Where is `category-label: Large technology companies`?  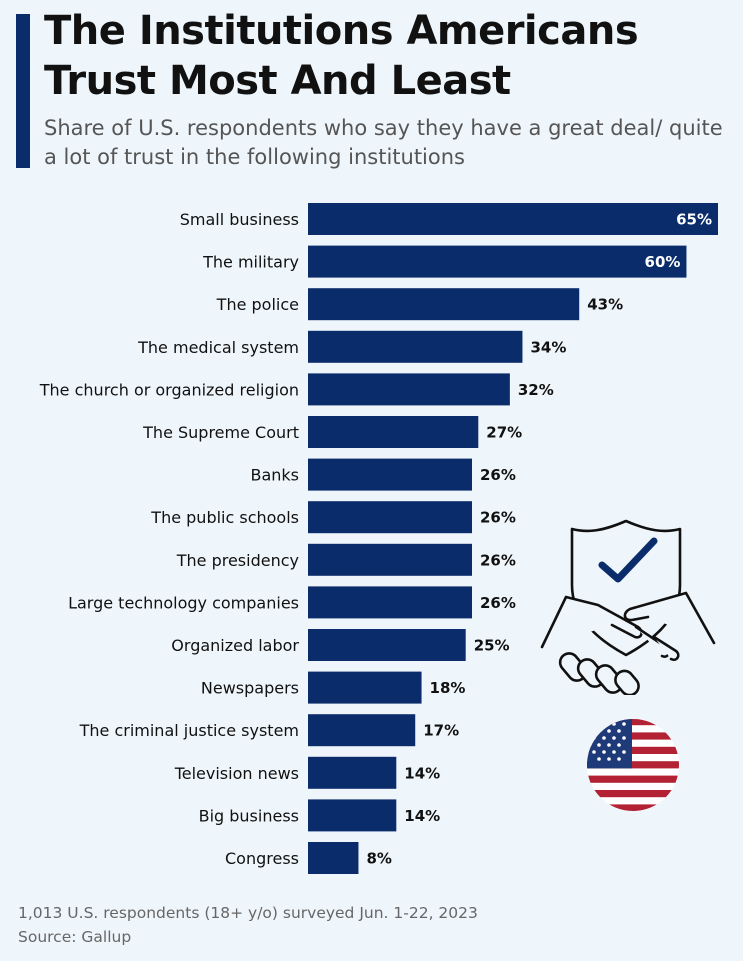 category-label: Large technology companies is located at coordinates (183, 602).